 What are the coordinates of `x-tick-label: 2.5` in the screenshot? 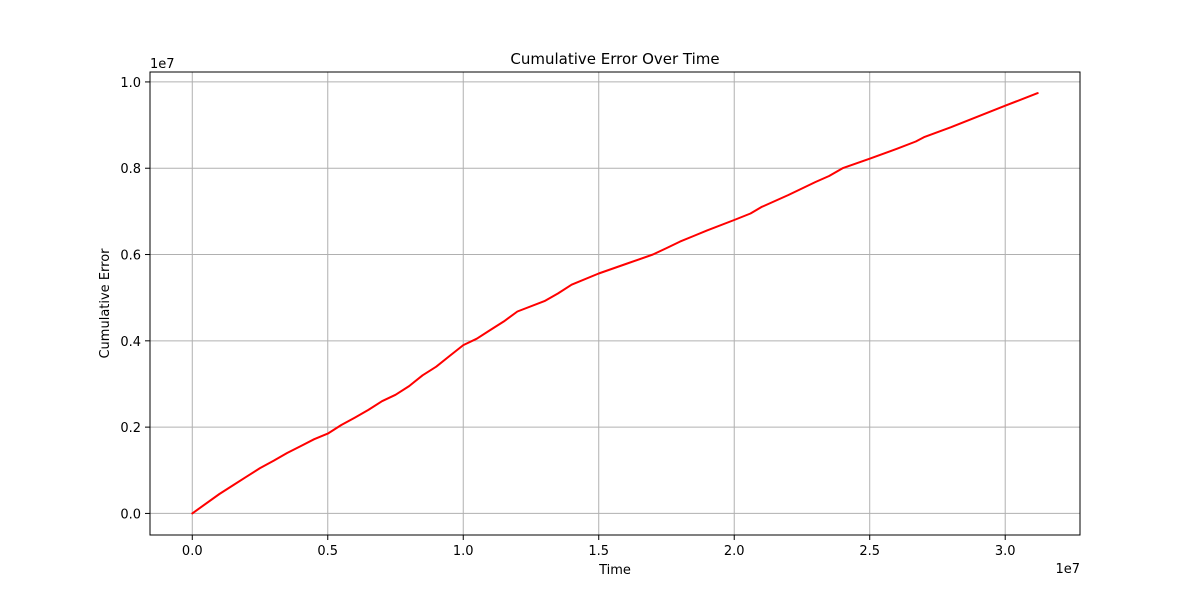 It's located at (869, 551).